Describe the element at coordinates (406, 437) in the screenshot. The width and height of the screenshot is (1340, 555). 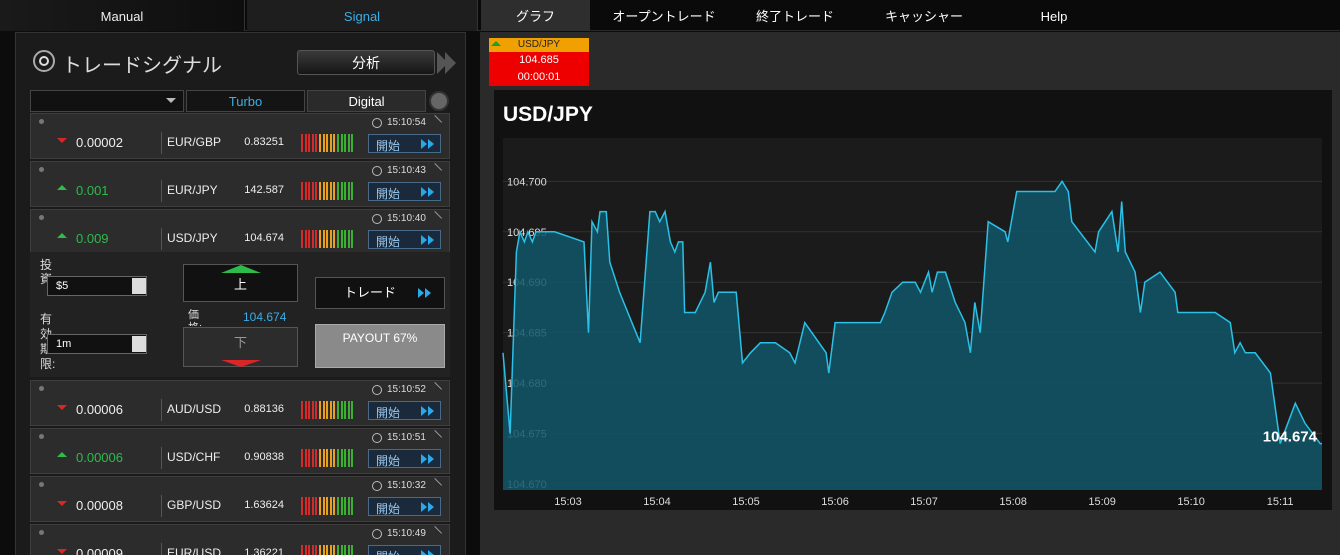
I see `signal-time: 15:10:51` at that location.